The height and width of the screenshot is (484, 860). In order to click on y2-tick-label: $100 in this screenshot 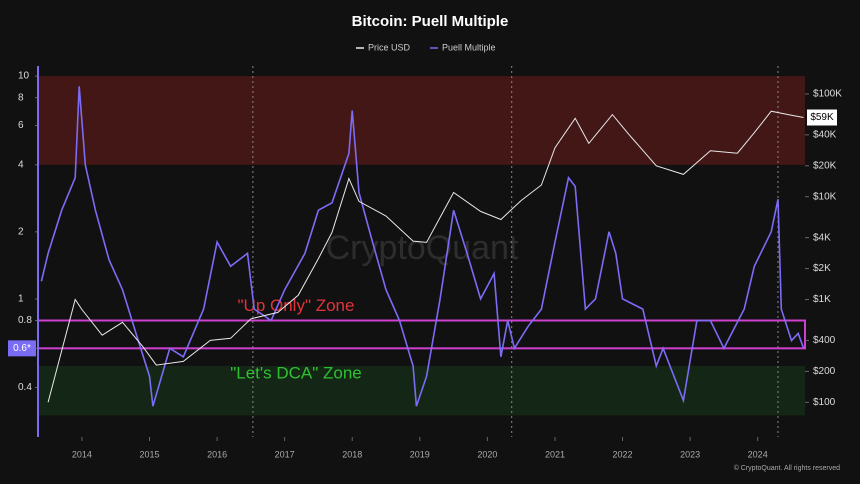, I will do `click(824, 402)`.